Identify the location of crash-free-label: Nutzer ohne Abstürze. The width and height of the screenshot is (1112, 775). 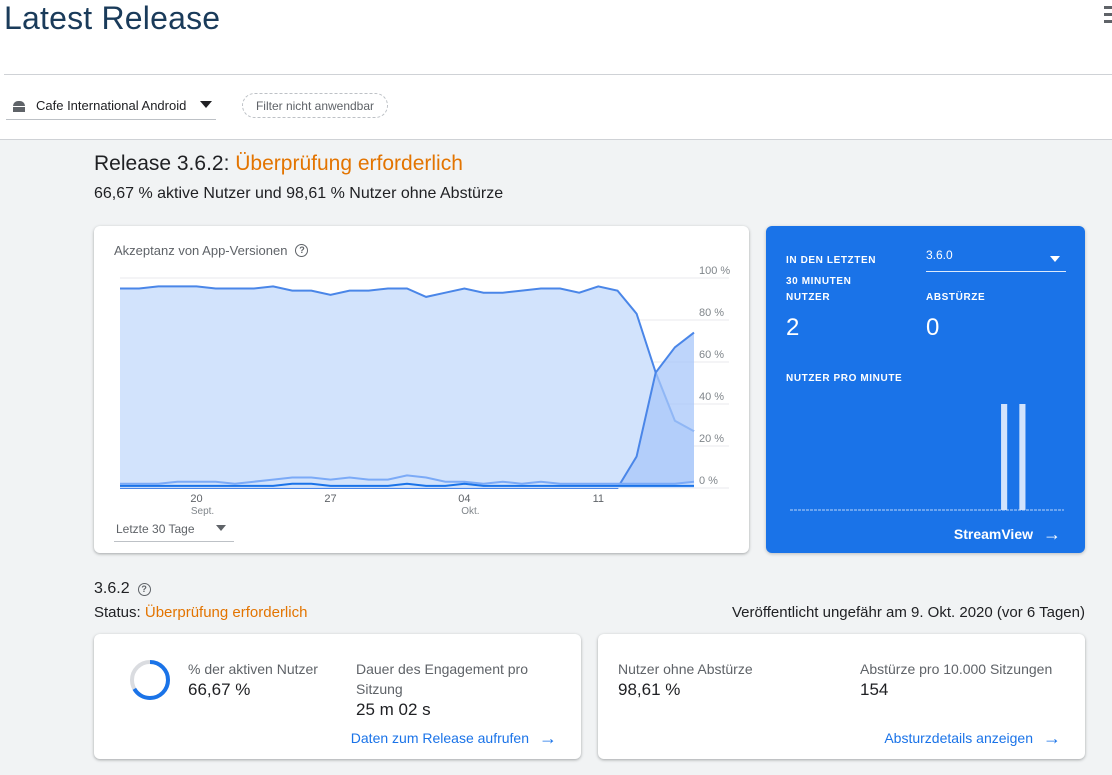
(685, 669).